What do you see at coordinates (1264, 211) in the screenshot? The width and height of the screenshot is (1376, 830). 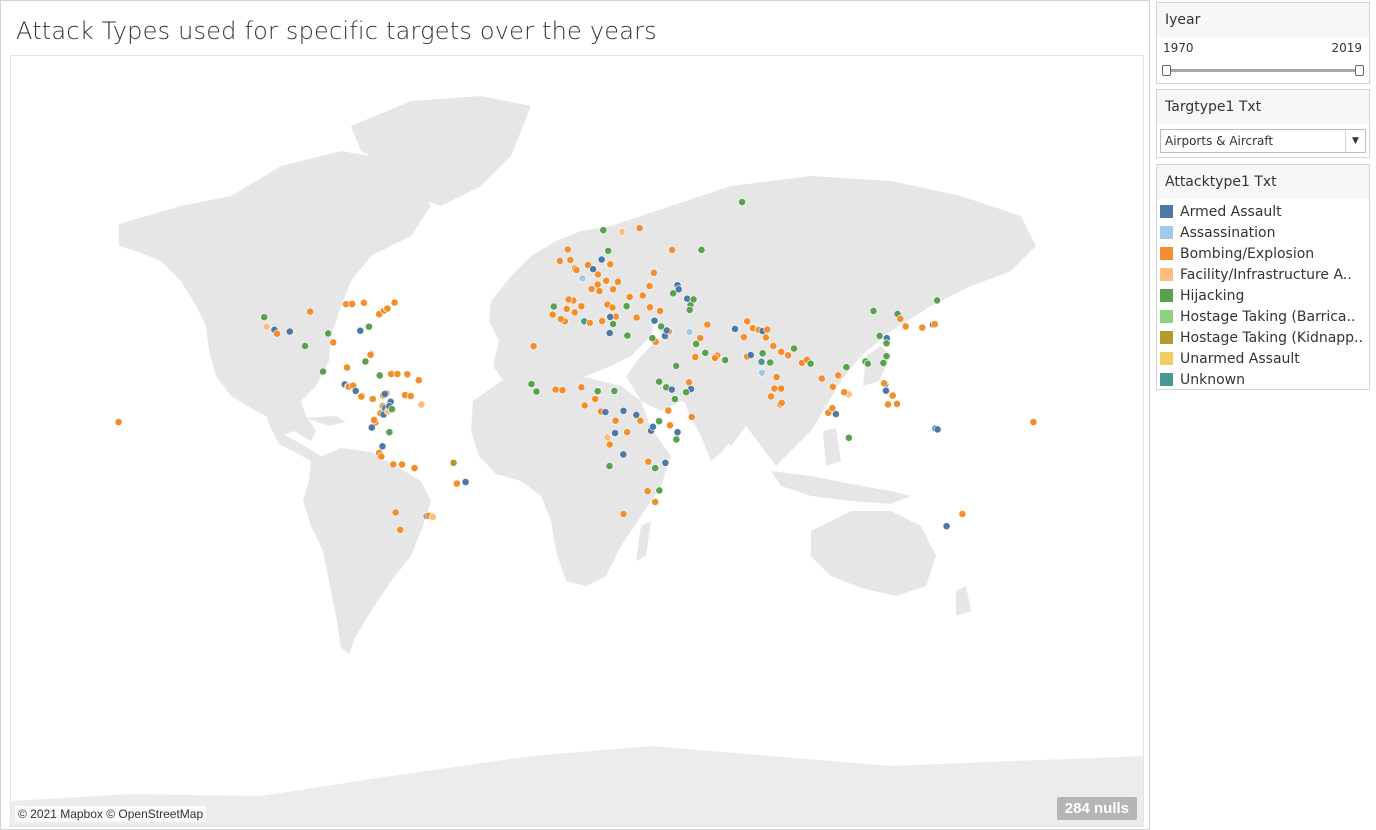 I see `legend-item: Armed Assault` at bounding box center [1264, 211].